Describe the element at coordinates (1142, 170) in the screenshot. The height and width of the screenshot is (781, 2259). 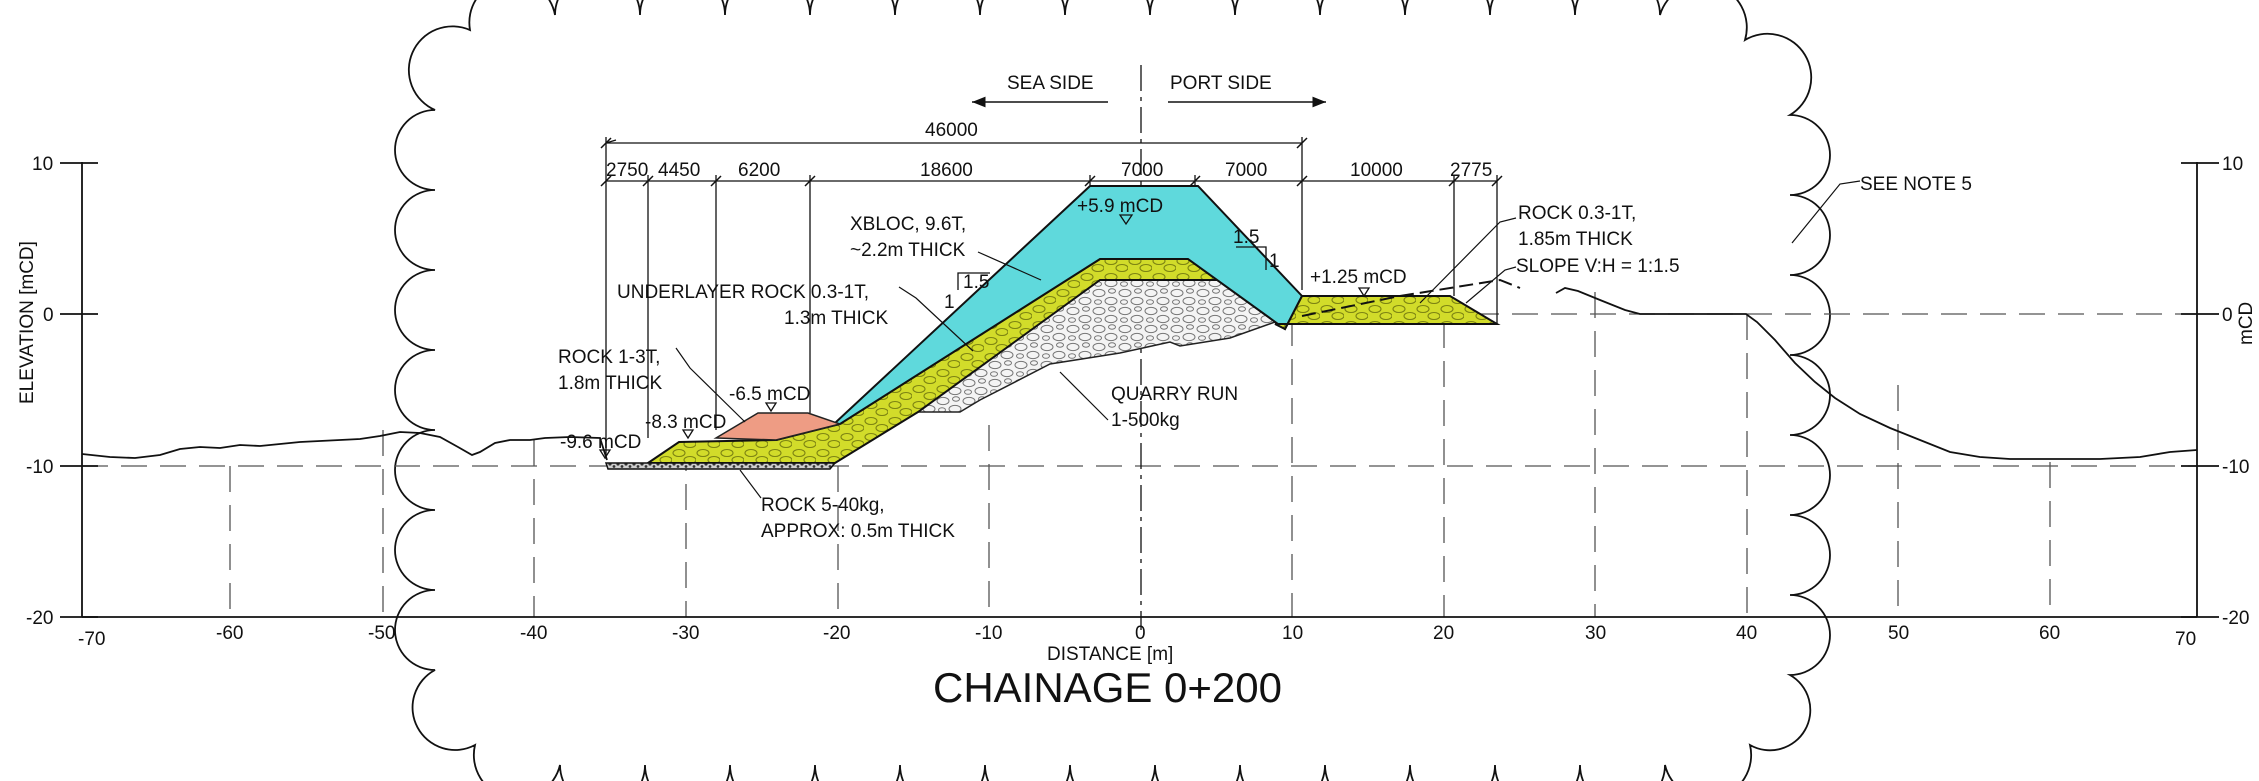
I see `dim-seg-5: 7000` at that location.